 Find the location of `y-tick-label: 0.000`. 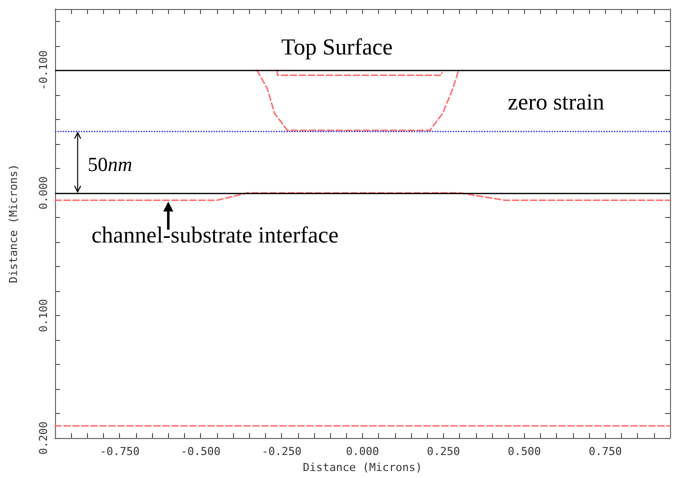

y-tick-label: 0.000 is located at coordinates (43, 193).